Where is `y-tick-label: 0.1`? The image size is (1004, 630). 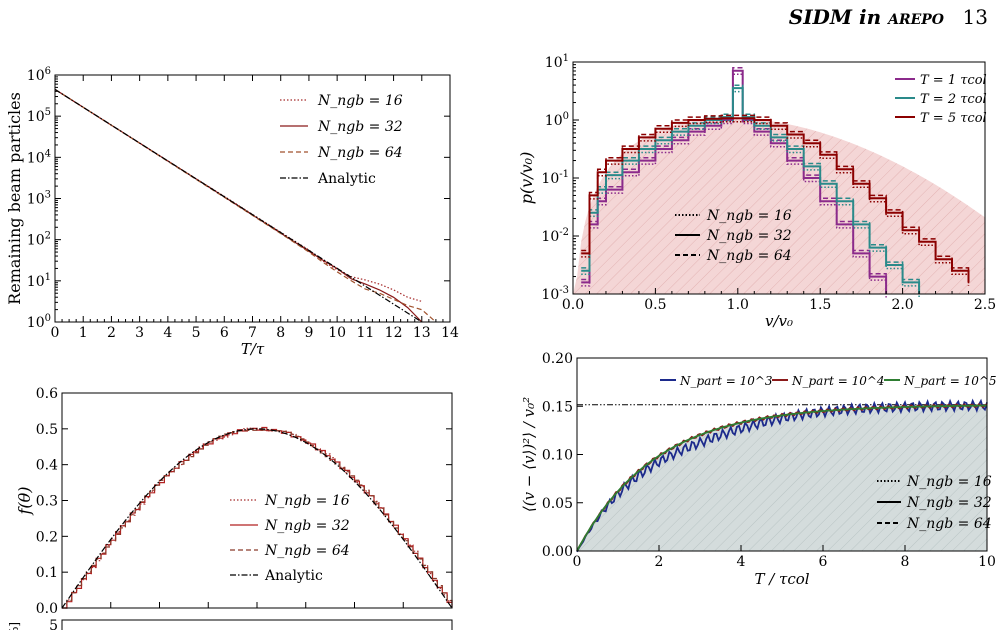 y-tick-label: 0.1 is located at coordinates (47, 573).